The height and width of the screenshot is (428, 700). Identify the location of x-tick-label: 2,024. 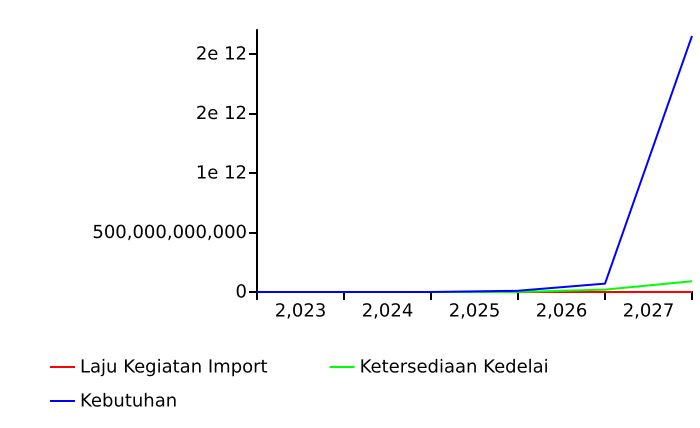
(388, 311).